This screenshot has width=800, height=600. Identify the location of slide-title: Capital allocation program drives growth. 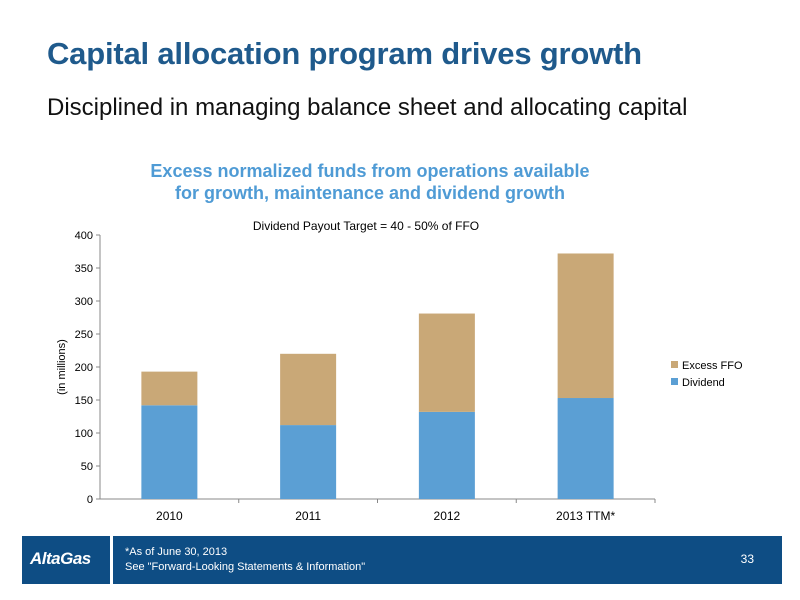
(344, 53).